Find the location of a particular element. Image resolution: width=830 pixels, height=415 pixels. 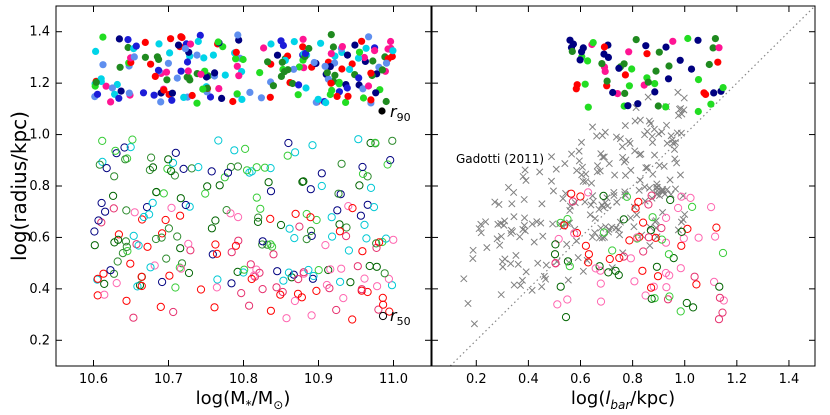

y-tick-label: 1.4 is located at coordinates (39, 32).